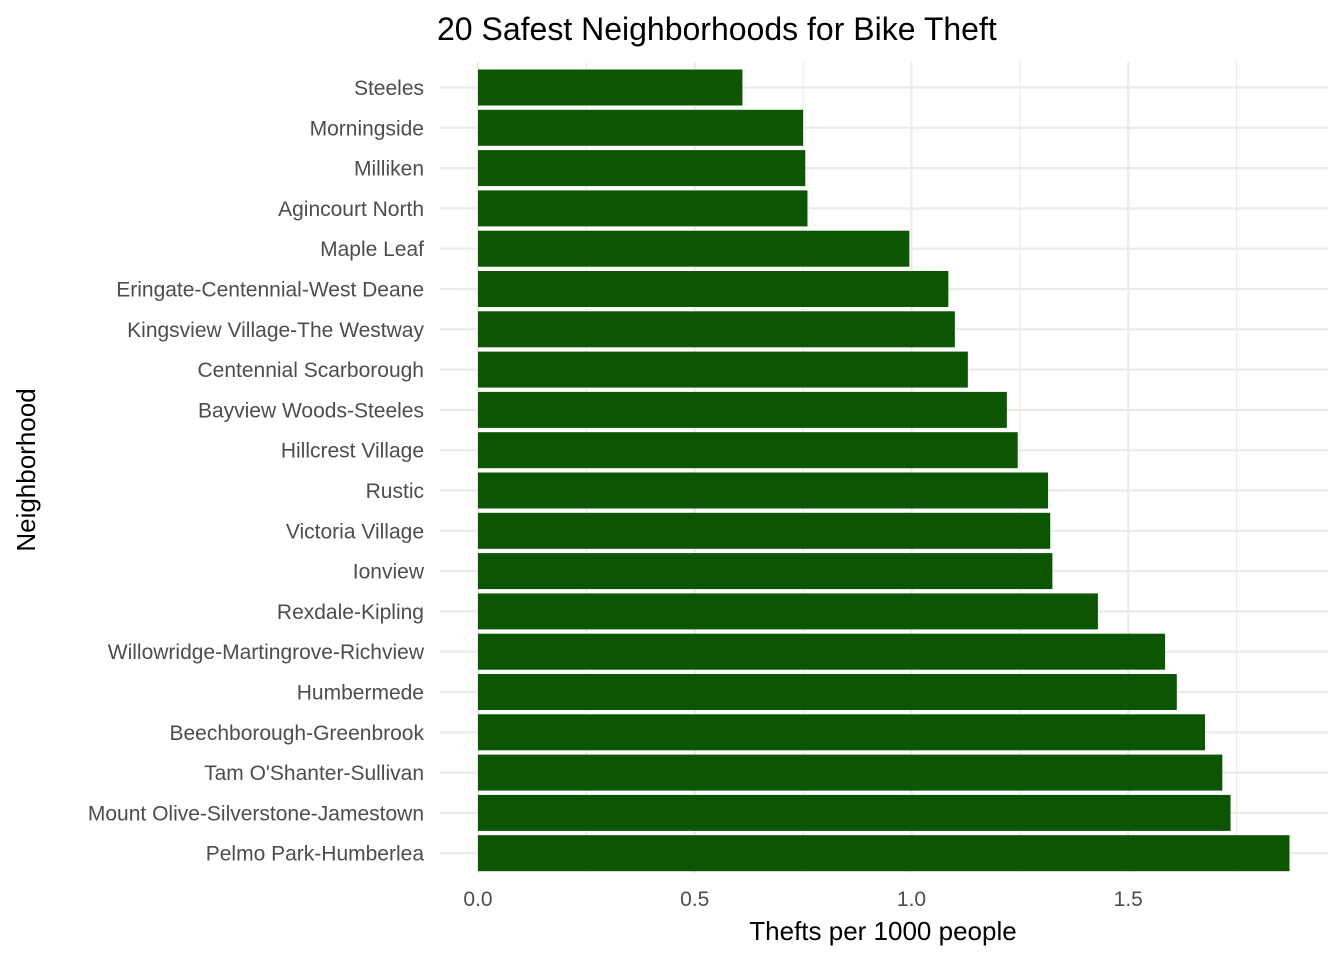  I want to click on x-tick-label: 1.0, so click(911, 899).